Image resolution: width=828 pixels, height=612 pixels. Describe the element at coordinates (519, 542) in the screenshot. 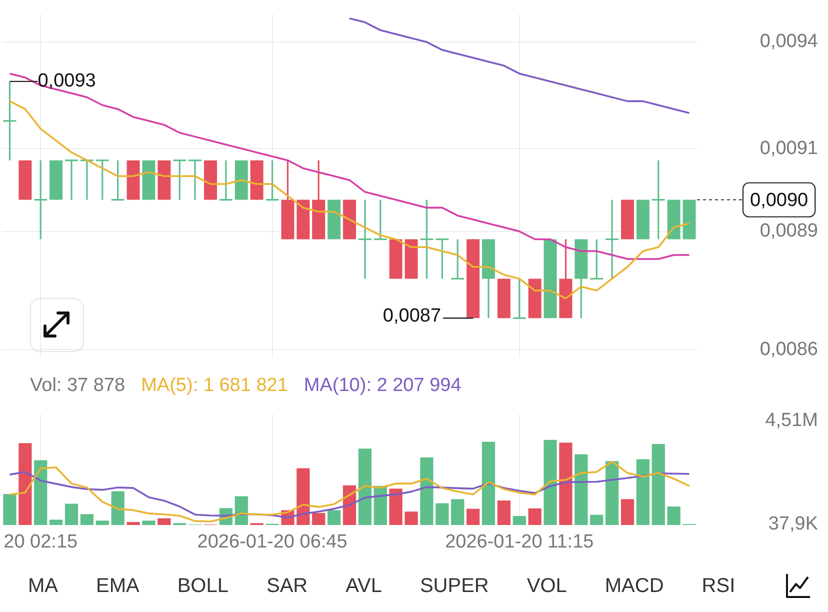

I see `x-tick-label: 2026-01-20 11:15` at that location.